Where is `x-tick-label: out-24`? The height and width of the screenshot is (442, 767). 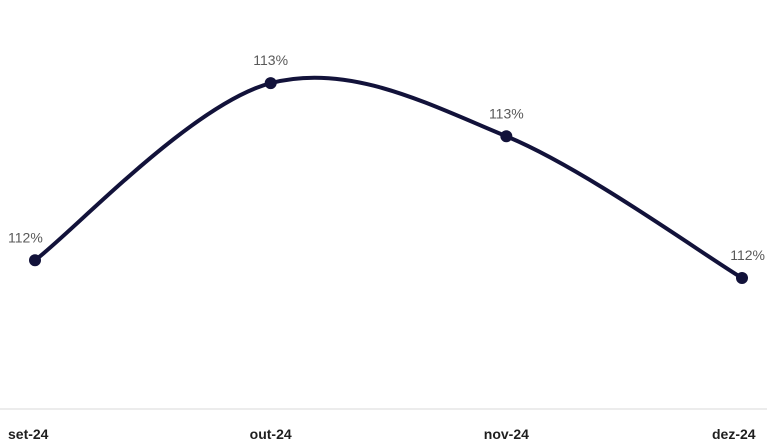 x-tick-label: out-24 is located at coordinates (271, 434).